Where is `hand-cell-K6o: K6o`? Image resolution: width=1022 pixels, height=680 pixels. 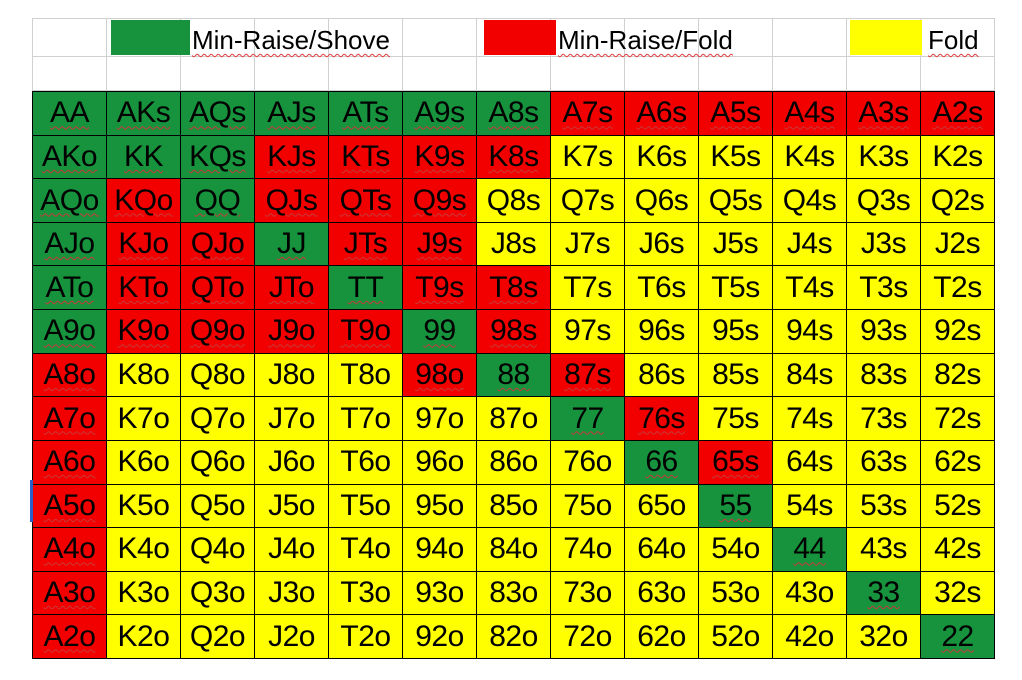
hand-cell-K6o: K6o is located at coordinates (144, 462).